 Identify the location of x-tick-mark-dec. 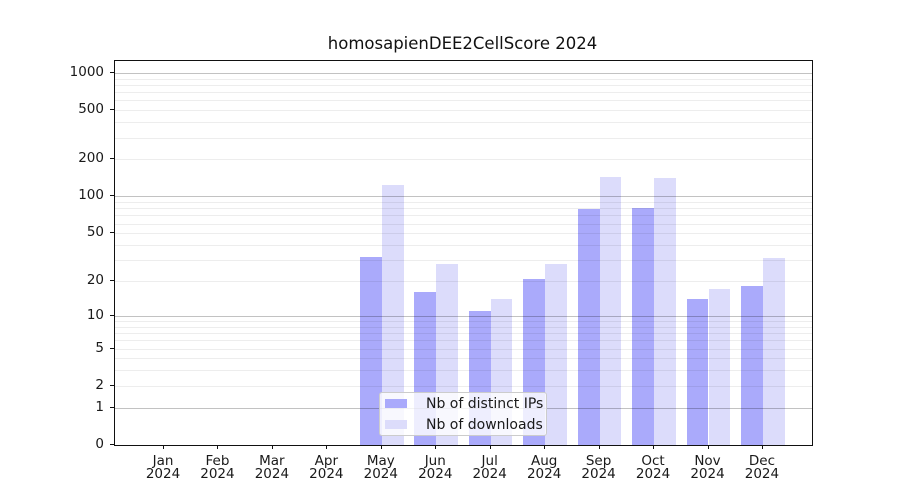
(762, 447).